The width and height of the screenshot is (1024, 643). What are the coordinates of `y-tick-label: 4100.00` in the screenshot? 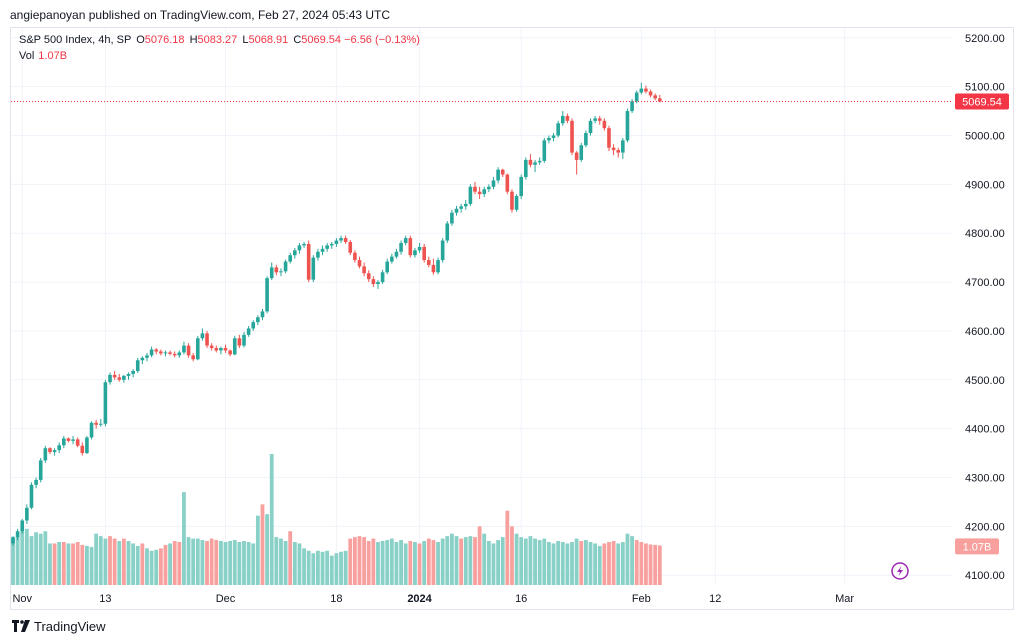 It's located at (985, 576).